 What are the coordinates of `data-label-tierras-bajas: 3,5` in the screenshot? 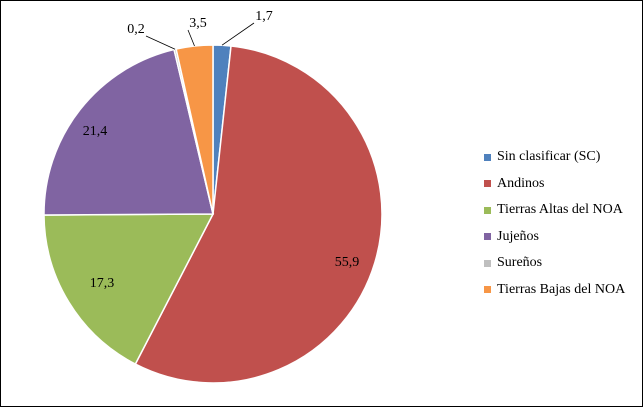 It's located at (198, 23).